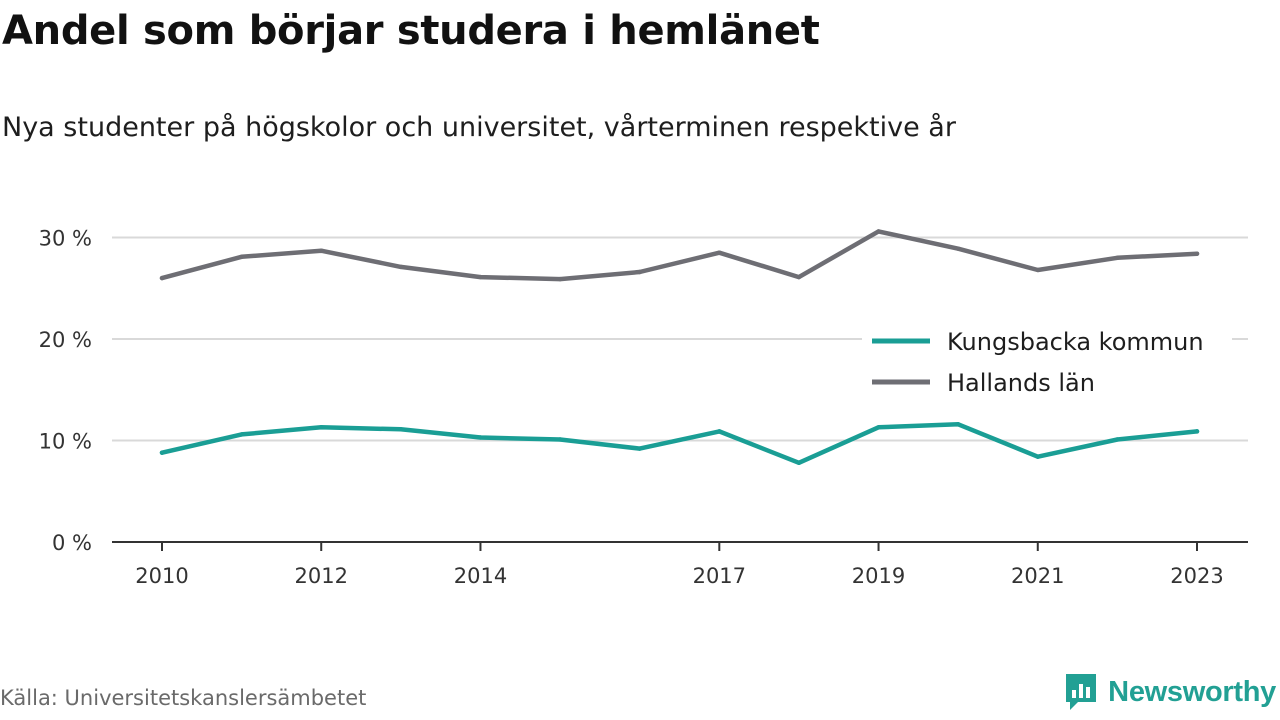  Describe the element at coordinates (161, 576) in the screenshot. I see `x-tick-label: 2010` at that location.